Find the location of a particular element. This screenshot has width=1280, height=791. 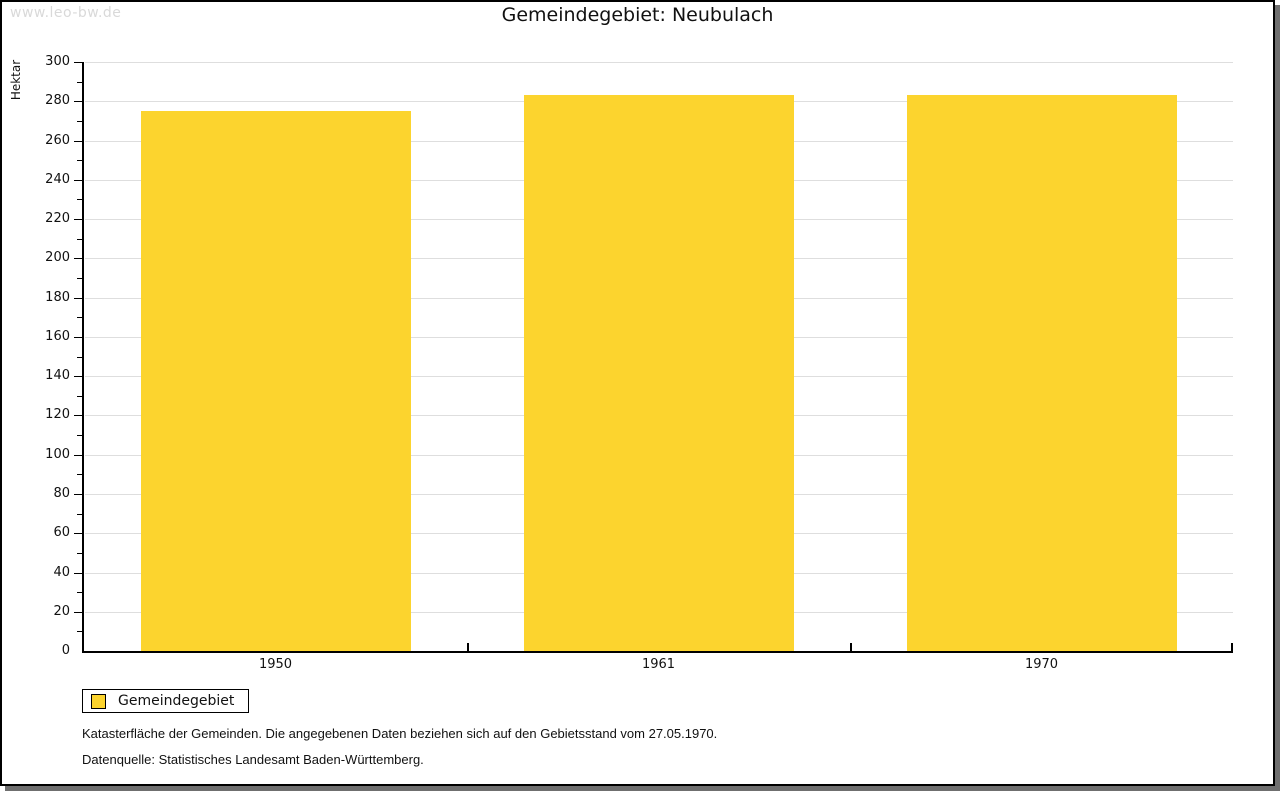

y-tick-label-280: 280 is located at coordinates (57, 101).